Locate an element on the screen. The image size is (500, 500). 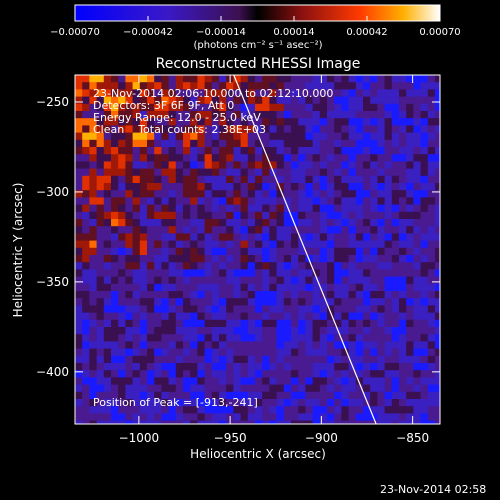
colorbar-units-label: (photons cm⁻² s⁻¹ asec⁻²) is located at coordinates (257, 45).